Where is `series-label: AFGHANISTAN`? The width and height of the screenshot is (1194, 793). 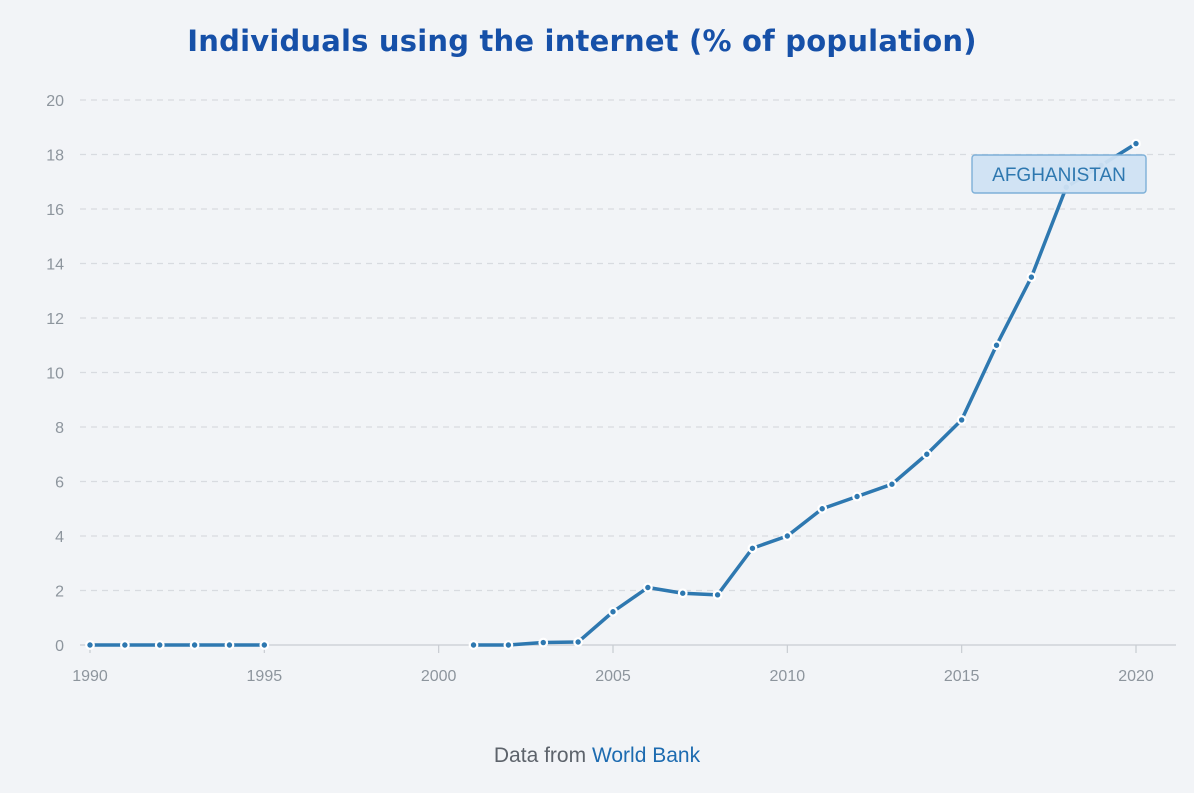
series-label: AFGHANISTAN is located at coordinates (1059, 174).